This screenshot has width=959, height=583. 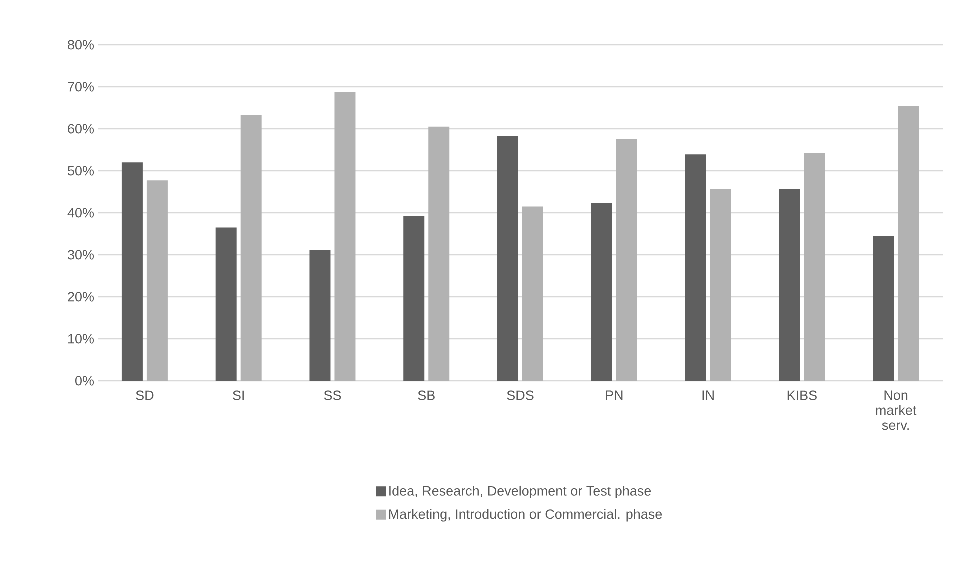 I want to click on x-tick-label: SD, so click(x=145, y=395).